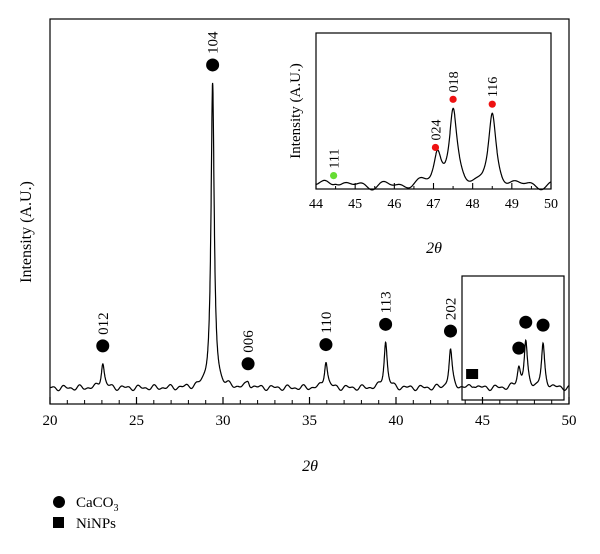 This screenshot has width=600, height=554. What do you see at coordinates (309, 421) in the screenshot?
I see `main-x-tick-label: 35` at bounding box center [309, 421].